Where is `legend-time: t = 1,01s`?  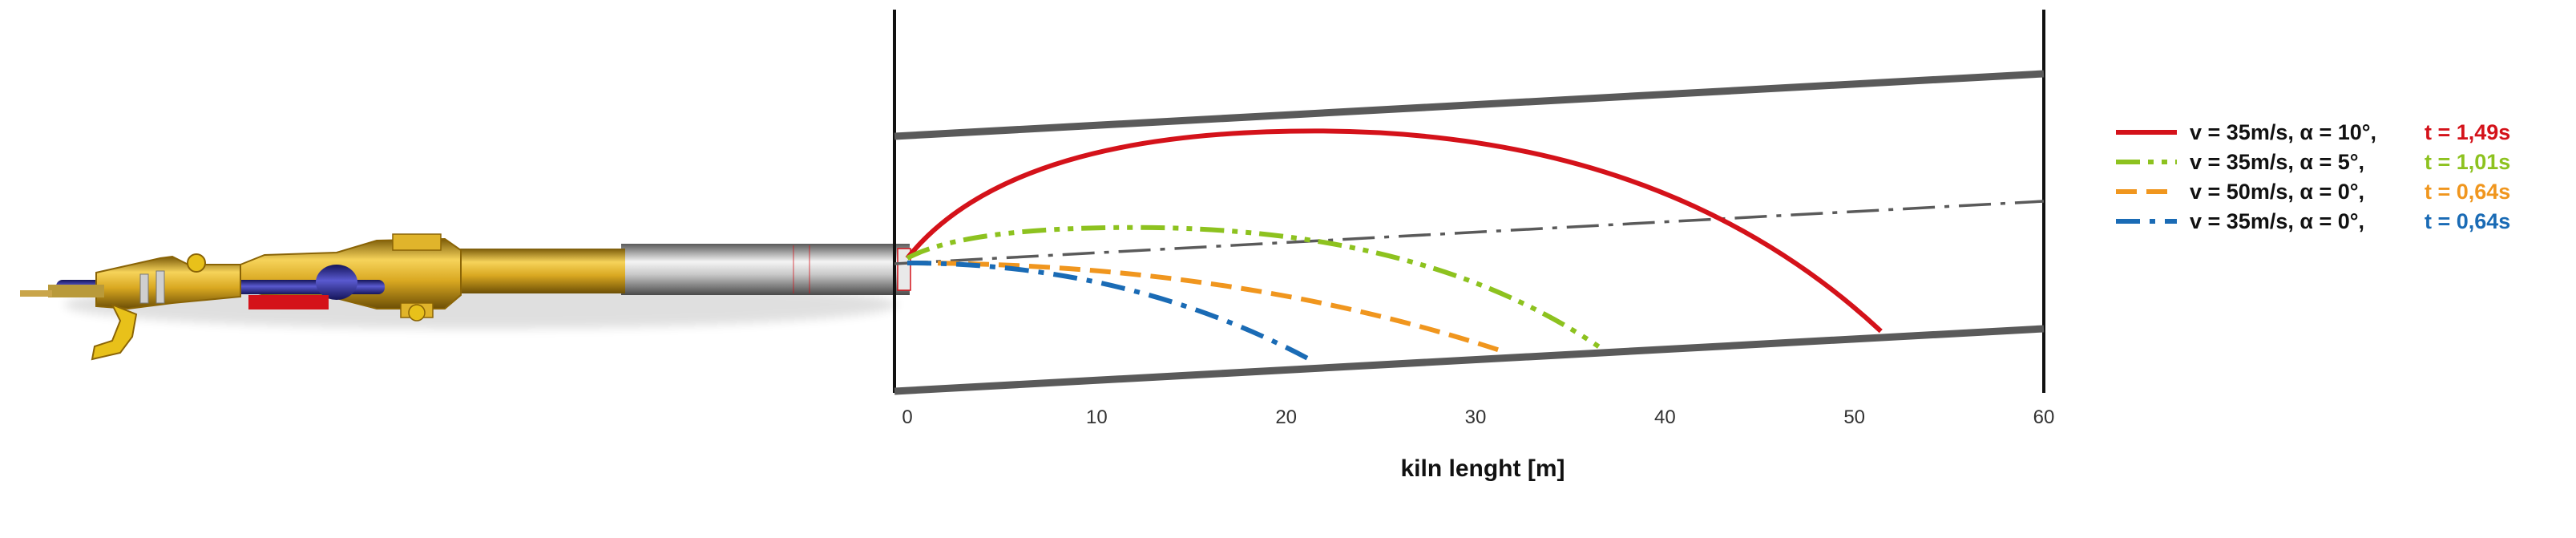
legend-time: t = 1,01s is located at coordinates (2468, 162).